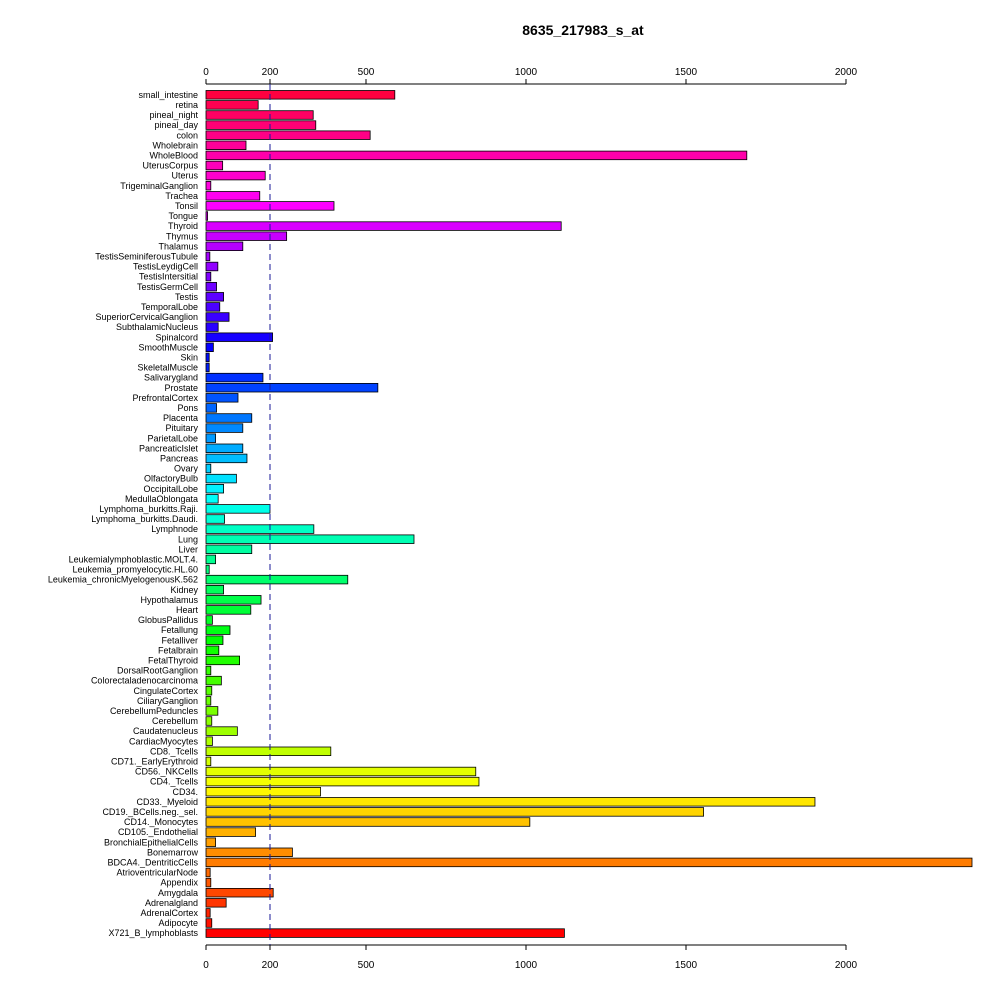  Describe the element at coordinates (166, 731) in the screenshot. I see `category-label: Caudatenucleus` at that location.